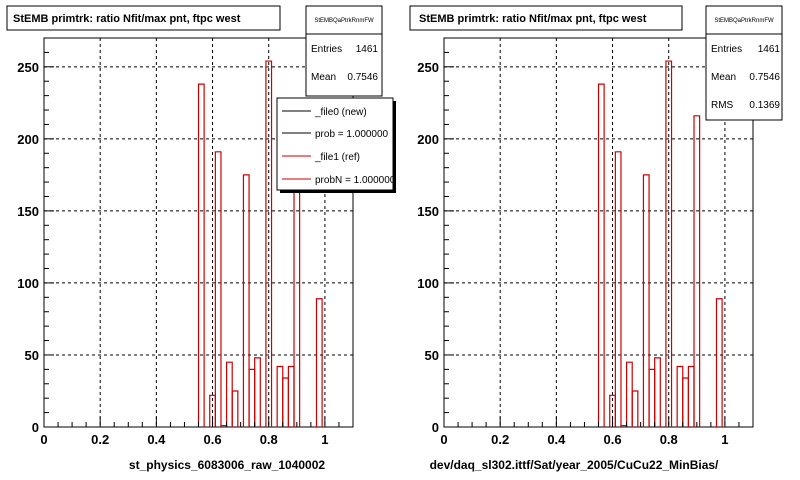 Image resolution: width=800 pixels, height=480 pixels. I want to click on legend-entry-prob: prob = 1.000000, so click(352, 134).